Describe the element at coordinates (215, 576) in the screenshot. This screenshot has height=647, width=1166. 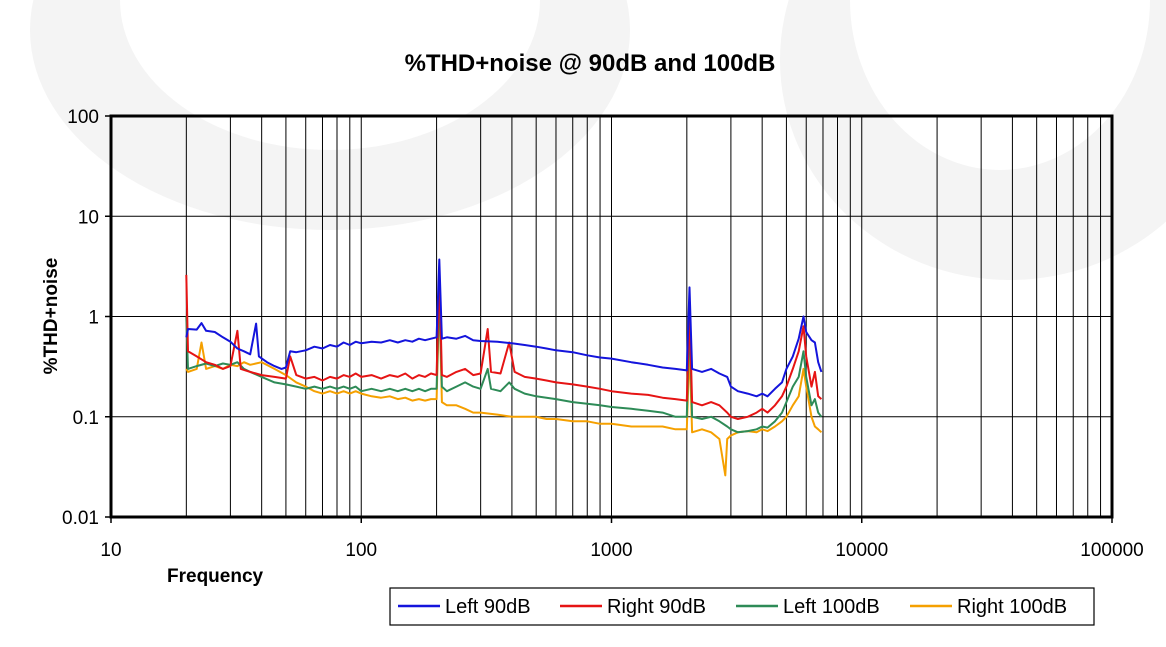
I see `x-axis-label: Frequency` at that location.